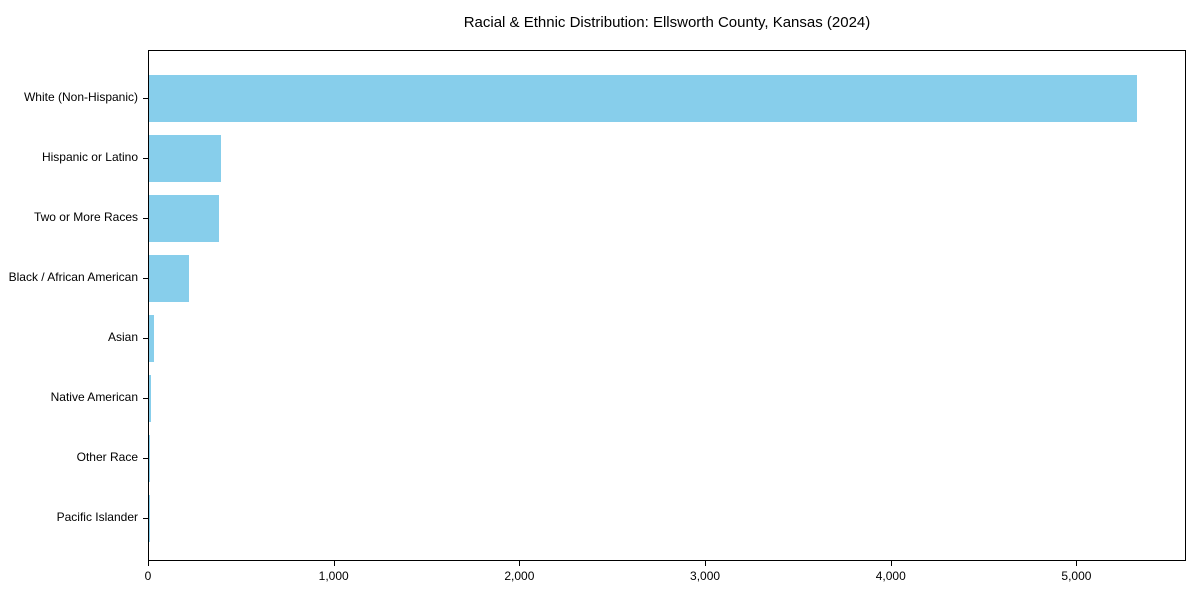  I want to click on x-axis-tick-label: 5,000, so click(1076, 576).